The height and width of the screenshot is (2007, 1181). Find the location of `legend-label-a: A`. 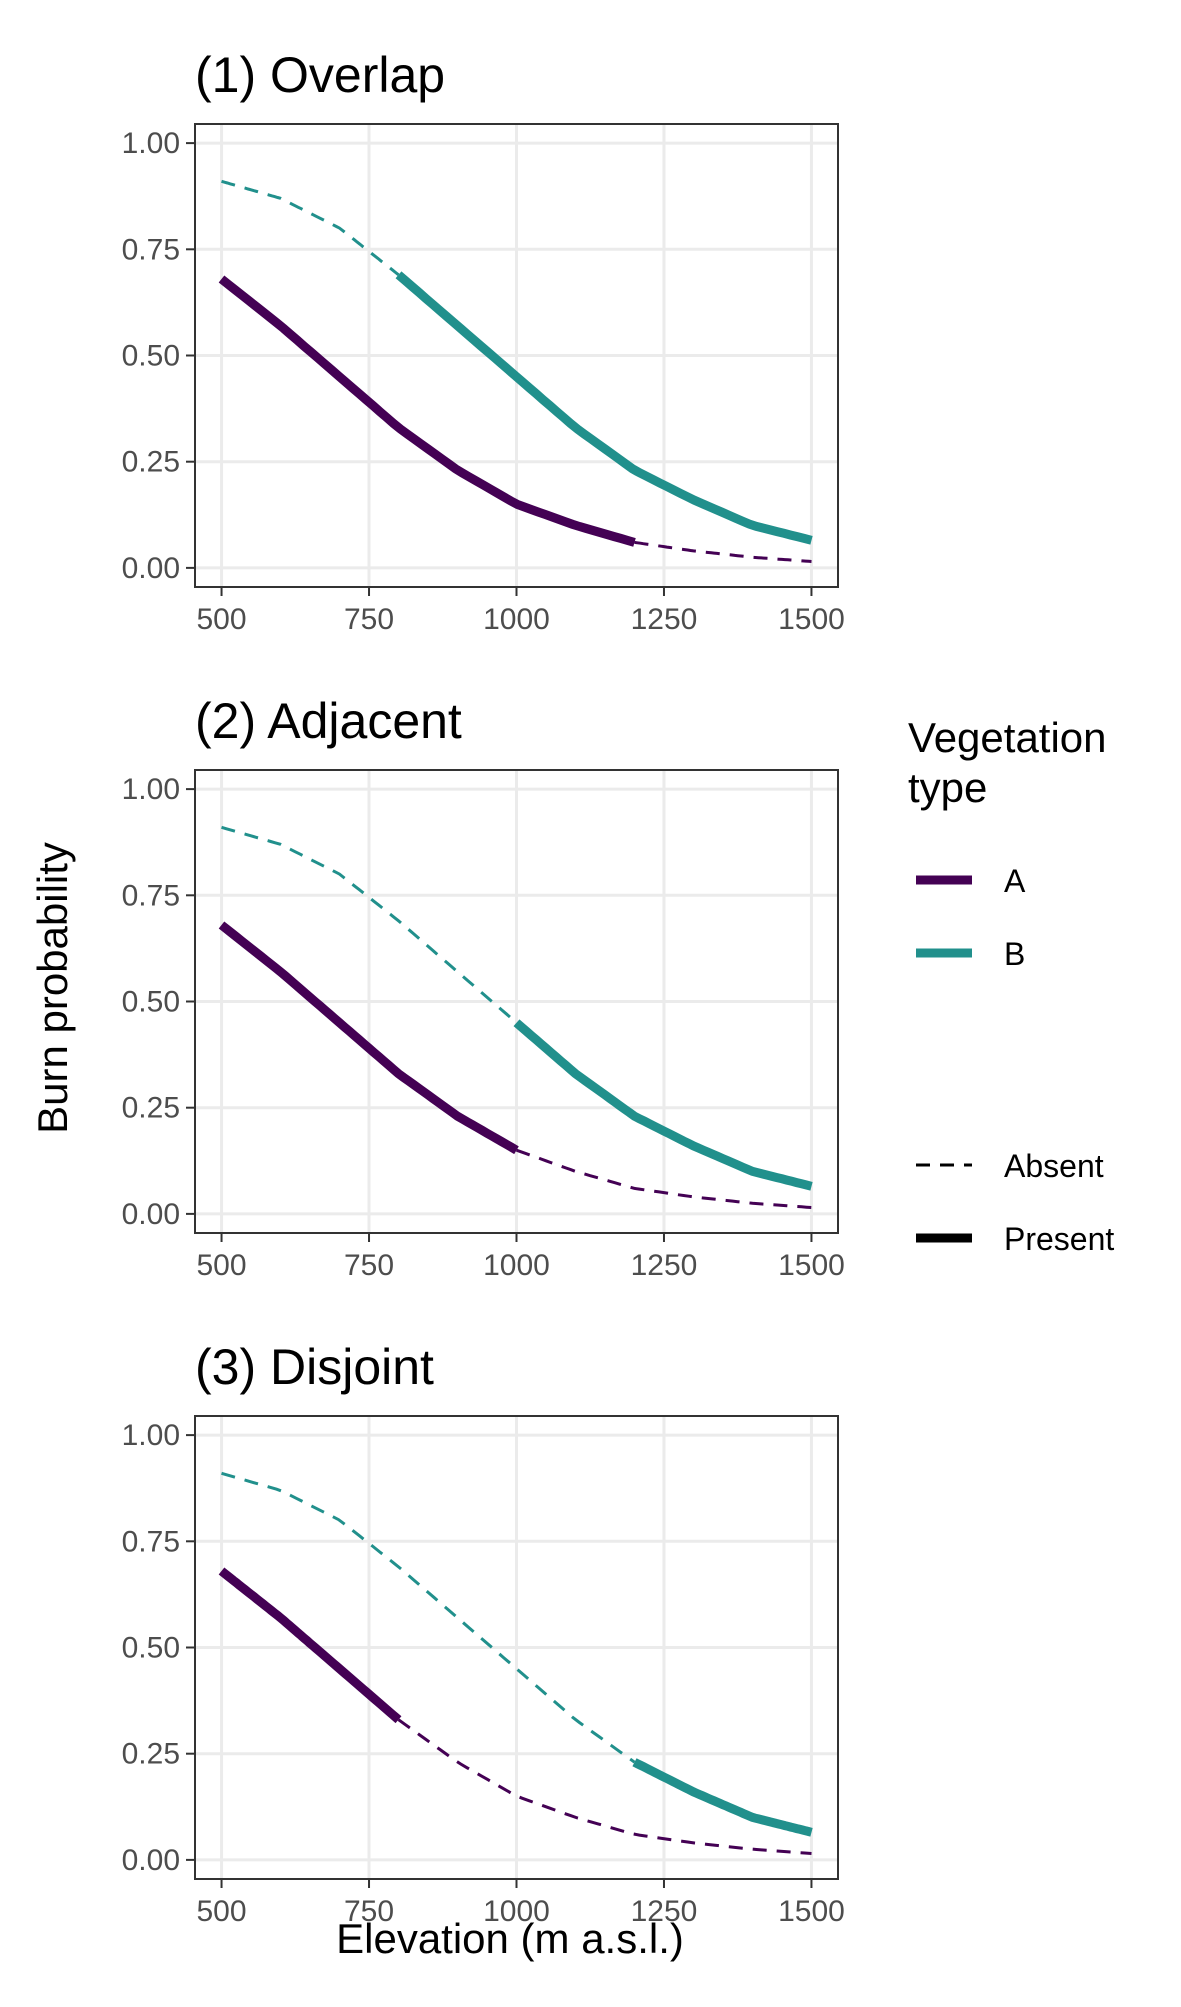

legend-label-a: A is located at coordinates (1015, 881).